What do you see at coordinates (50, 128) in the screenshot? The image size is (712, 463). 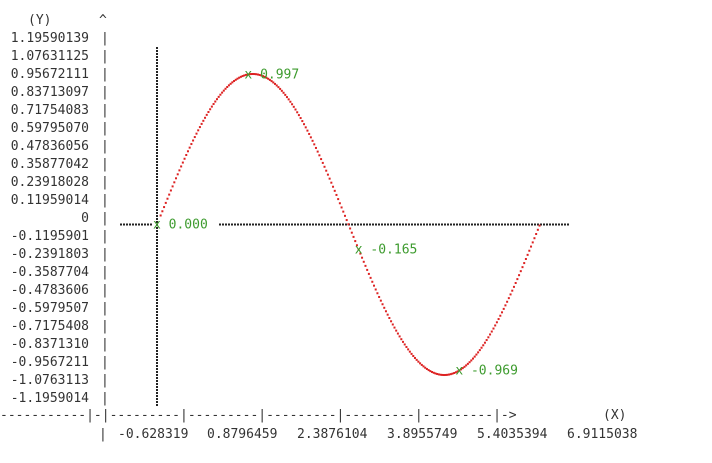 I see `y-tick-label: 0.59795070` at bounding box center [50, 128].